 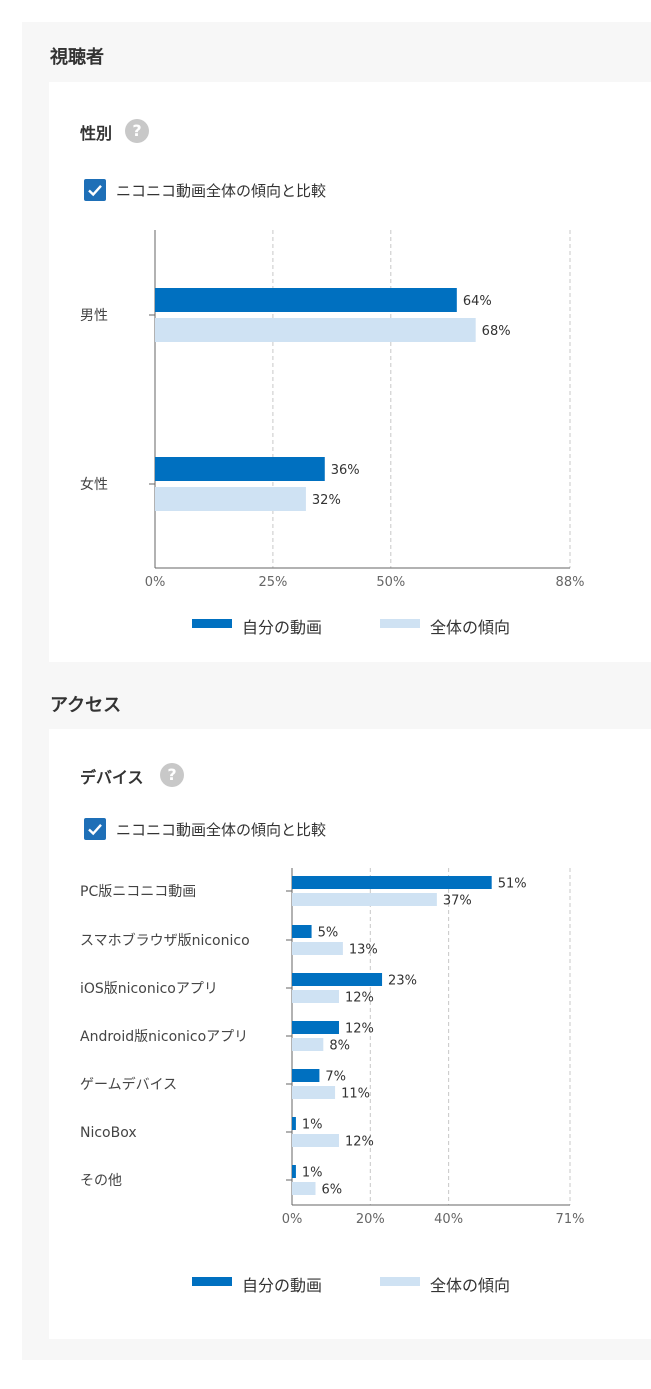 I want to click on data-label: 6%, so click(x=331, y=1190).